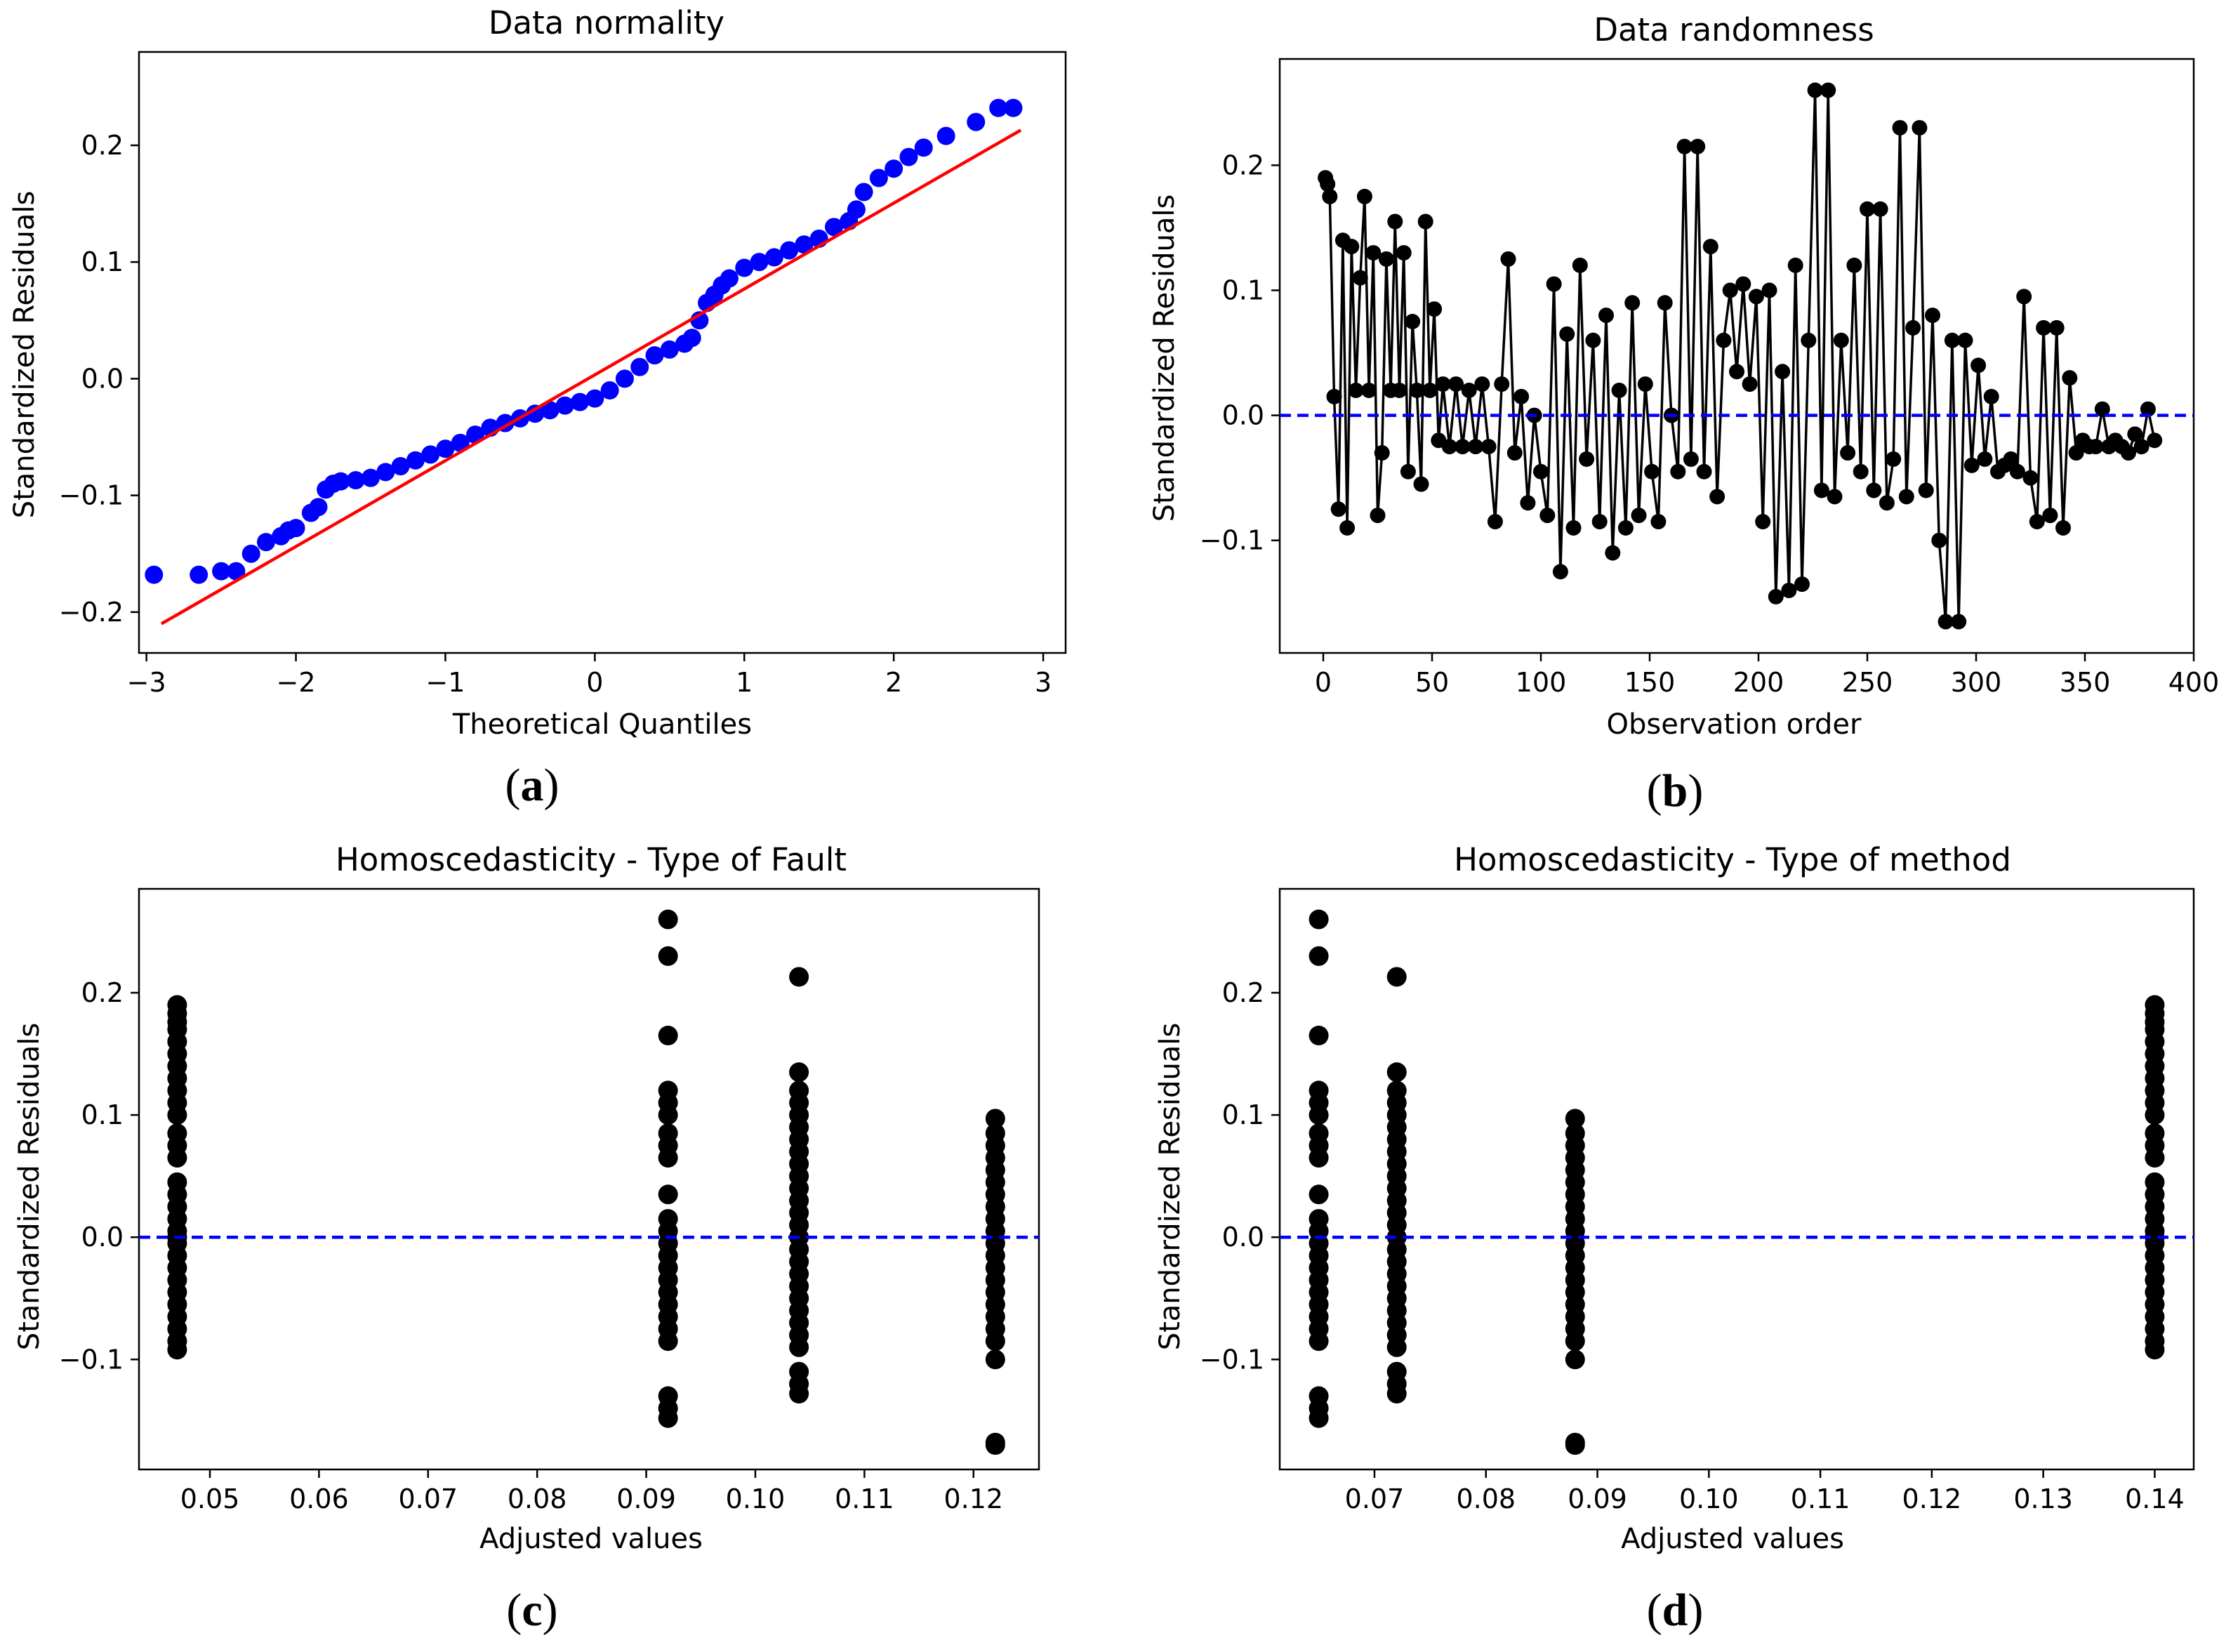 The image size is (2219, 1652). Describe the element at coordinates (606, 22) in the screenshot. I see `panel-a-title: Data normality` at that location.